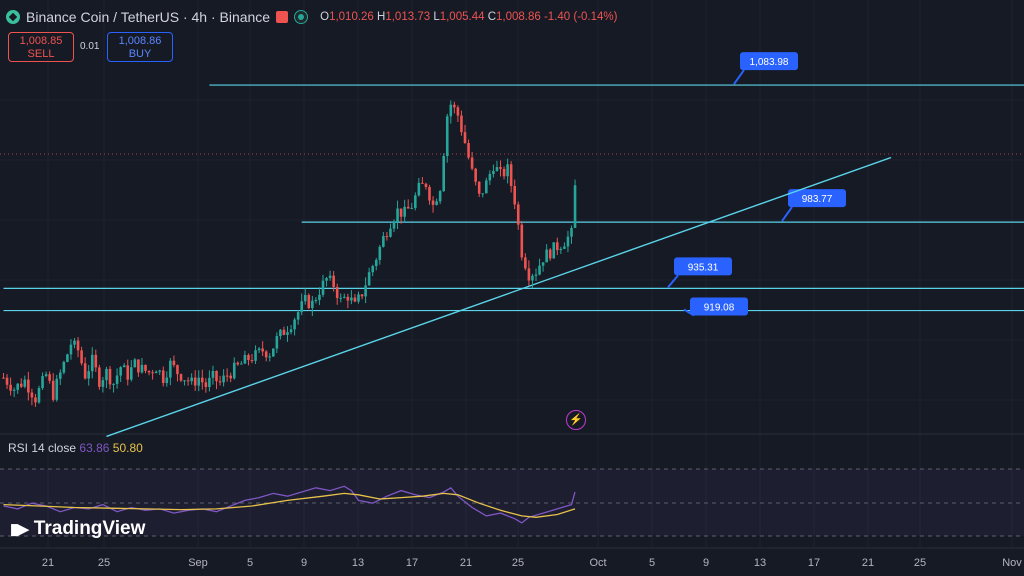 The width and height of the screenshot is (1024, 576). What do you see at coordinates (868, 563) in the screenshot?
I see `x-tick-label: 21` at bounding box center [868, 563].